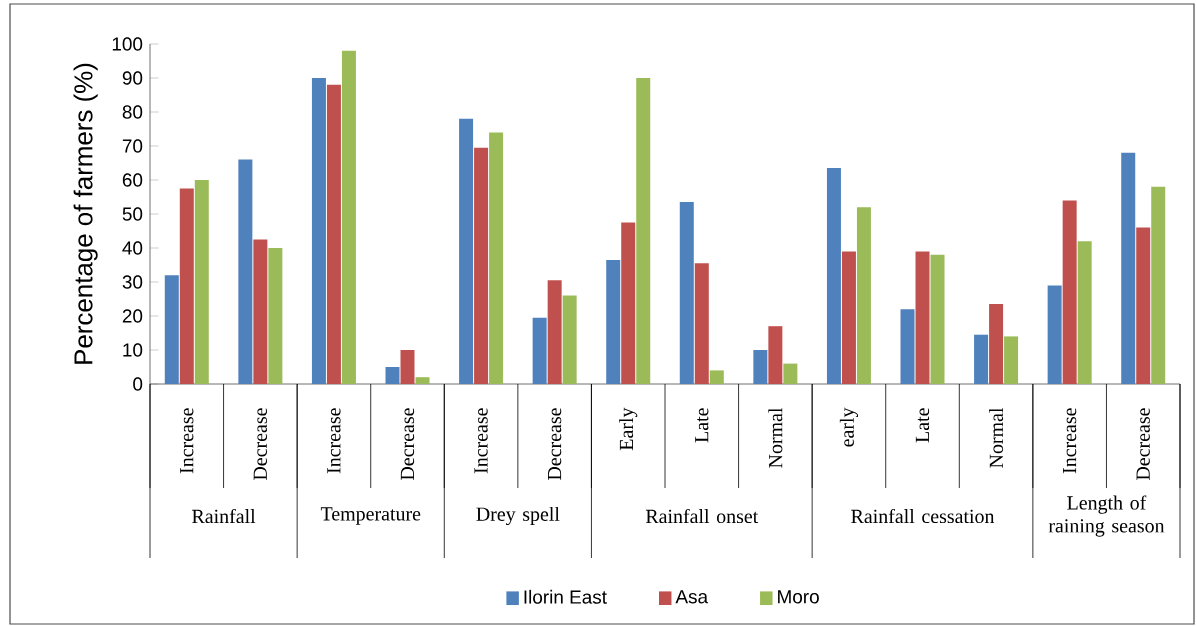 Image resolution: width=1197 pixels, height=626 pixels. Describe the element at coordinates (132, 214) in the screenshot. I see `y-tick-label: 50` at that location.